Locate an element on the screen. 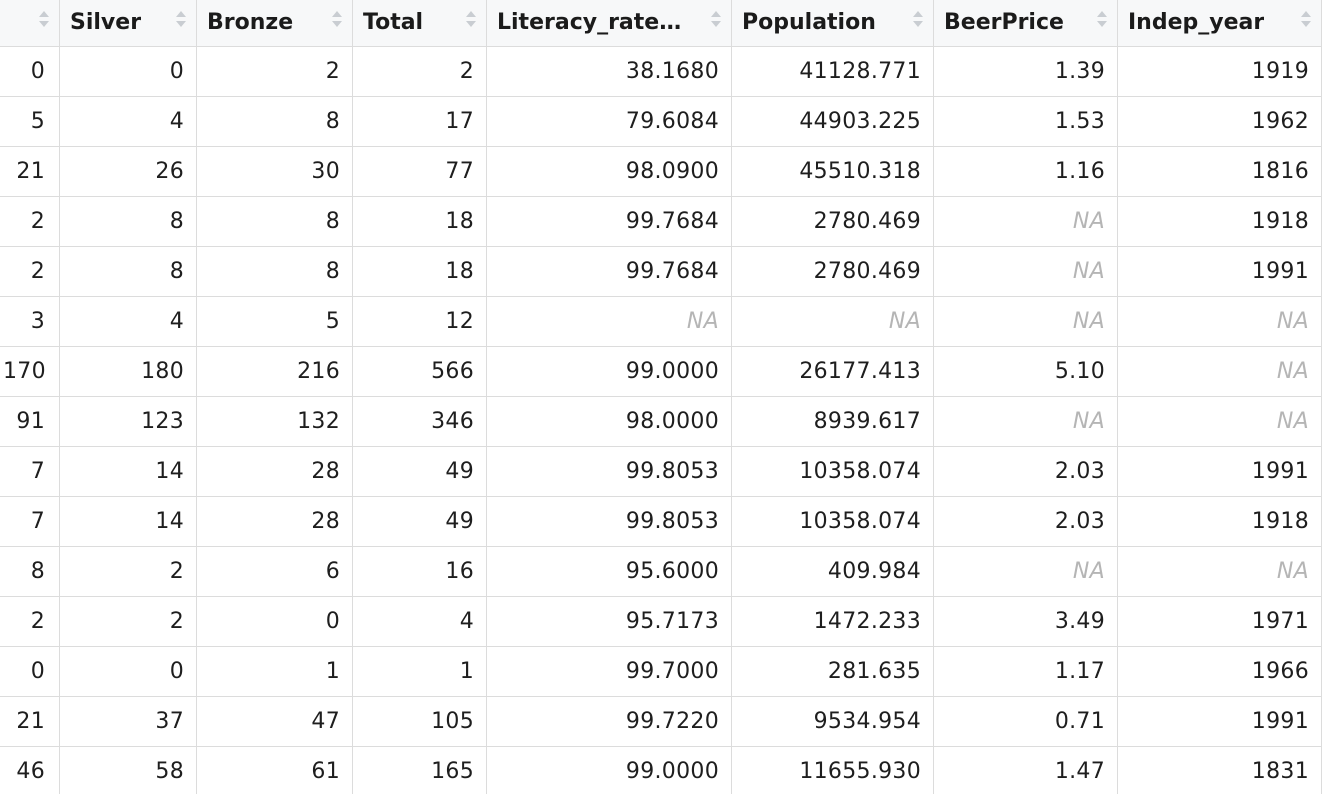  table-cell: 61 is located at coordinates (274, 770).